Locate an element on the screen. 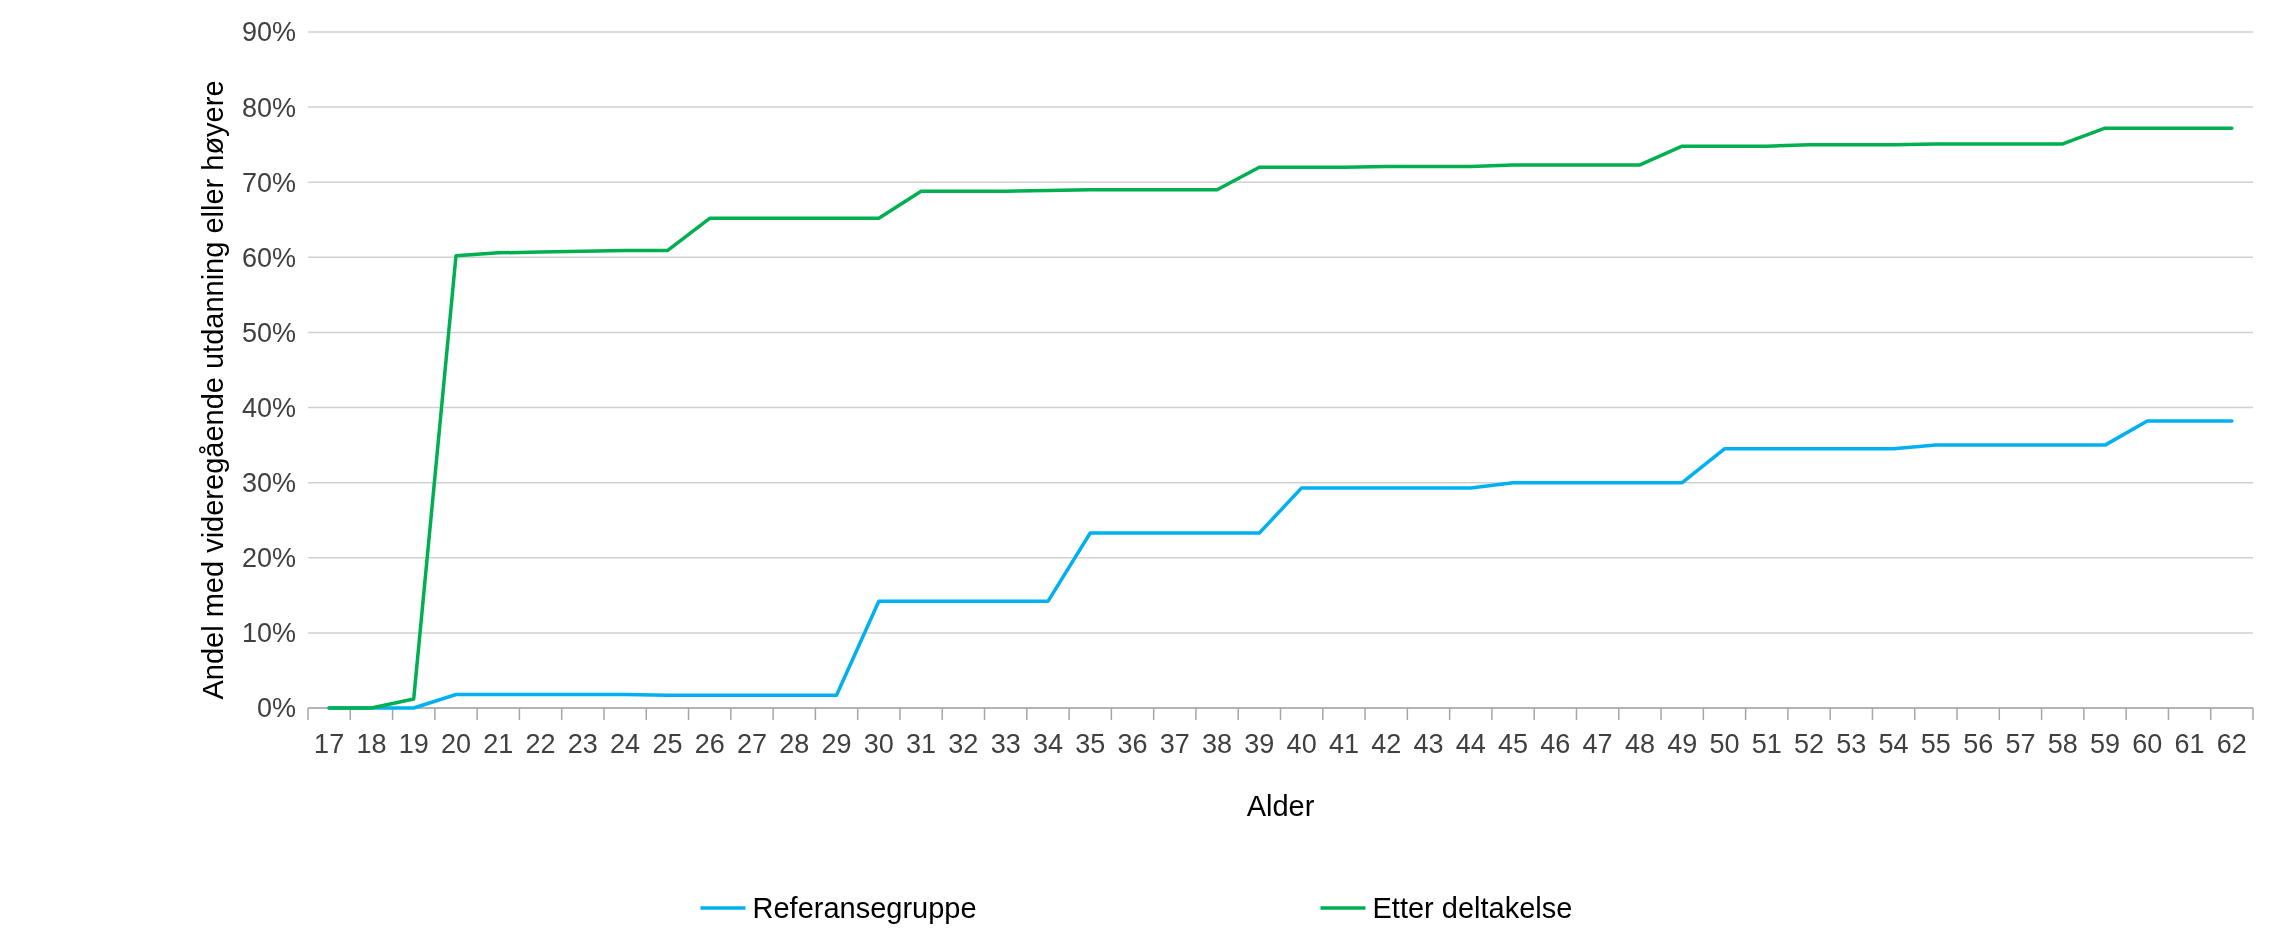  x-tick-label: 59 is located at coordinates (2105, 744).